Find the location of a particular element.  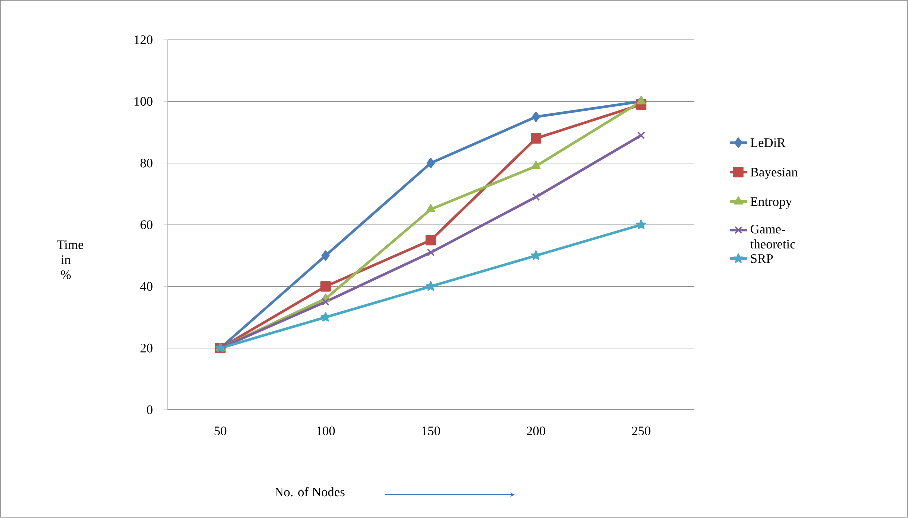

legend-label: Entropy is located at coordinates (771, 203).